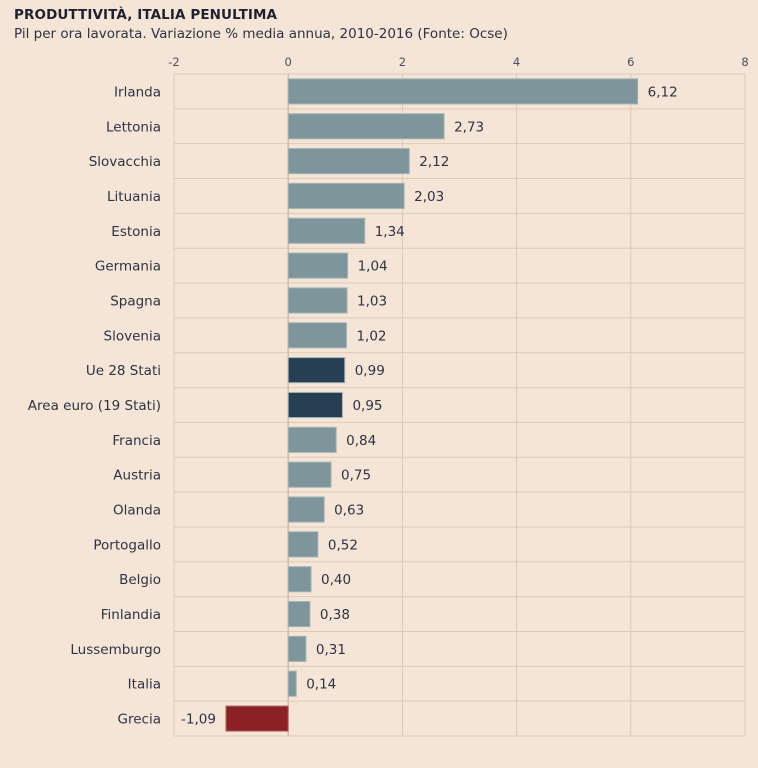 This screenshot has width=758, height=768. What do you see at coordinates (429, 197) in the screenshot?
I see `value-label: 2,03` at bounding box center [429, 197].